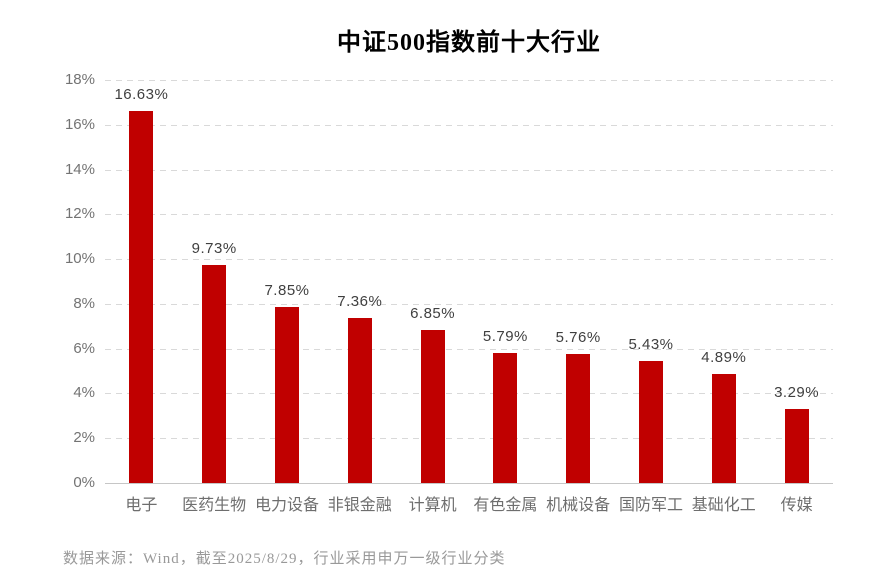 The height and width of the screenshot is (579, 870). Describe the element at coordinates (505, 505) in the screenshot. I see `x-axis-category-label: 有色金属` at that location.